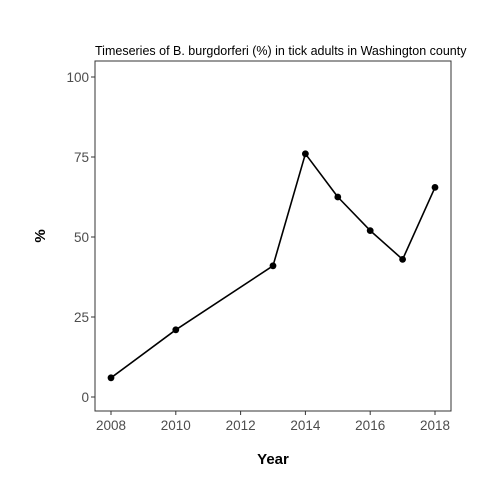  I want to click on y-axis: 0 25 50 75 100, so click(80, 237).